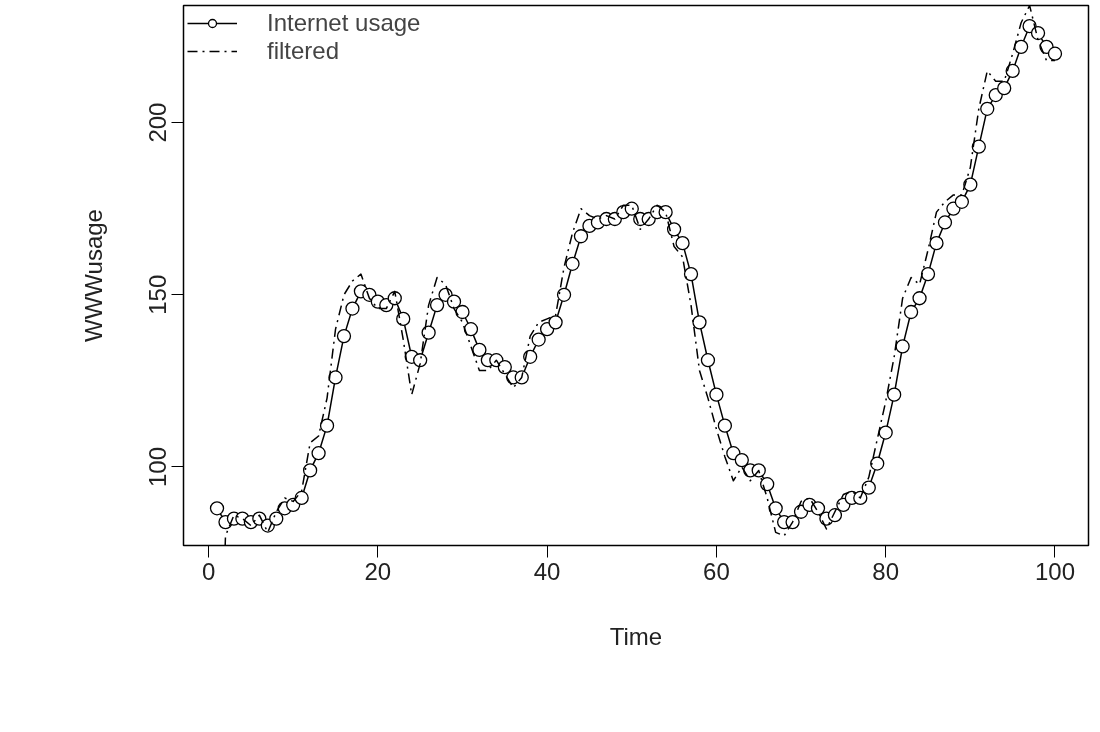  What do you see at coordinates (1055, 571) in the screenshot?
I see `x-tick-label: 100` at bounding box center [1055, 571].